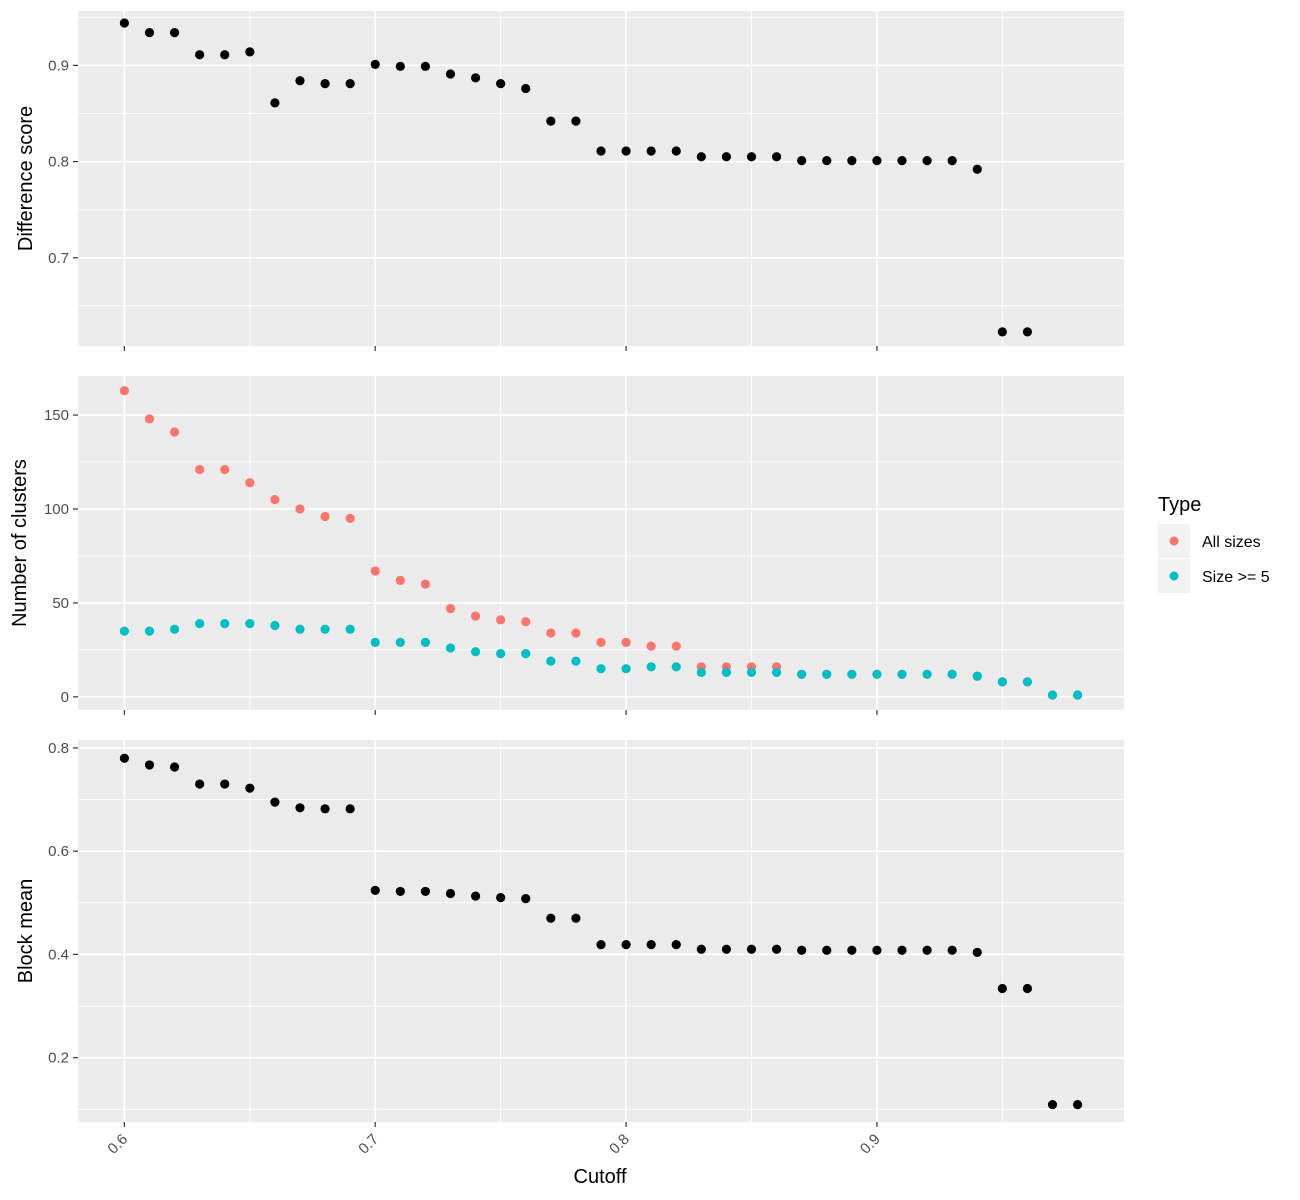 The height and width of the screenshot is (1200, 1300). Describe the element at coordinates (56, 509) in the screenshot. I see `y-tick-label: 100` at that location.